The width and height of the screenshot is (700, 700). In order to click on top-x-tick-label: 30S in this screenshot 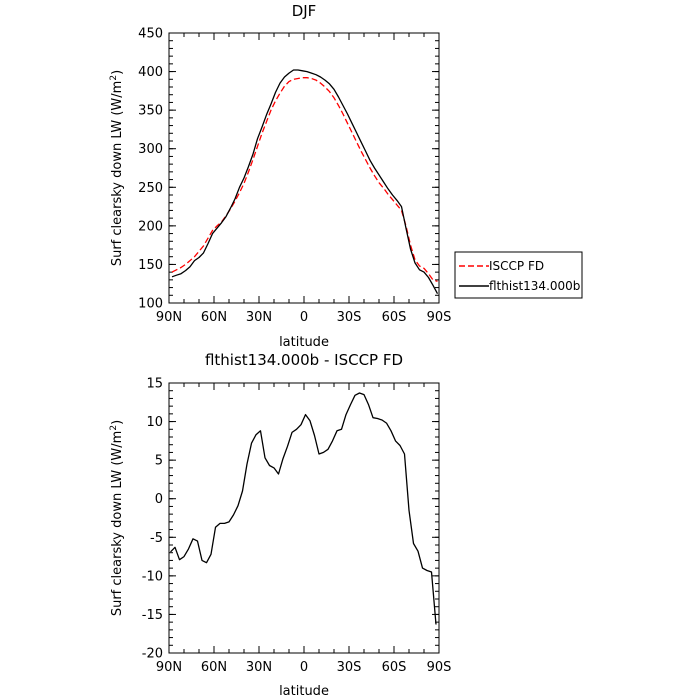, I will do `click(349, 317)`.